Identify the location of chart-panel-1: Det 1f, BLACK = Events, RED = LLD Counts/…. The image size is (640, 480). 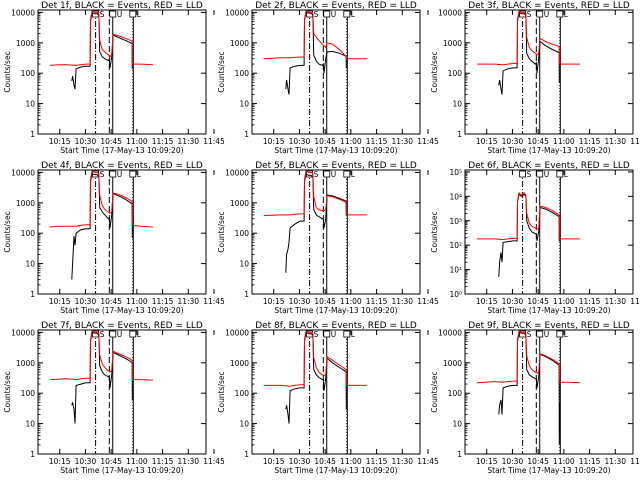
(114, 78).